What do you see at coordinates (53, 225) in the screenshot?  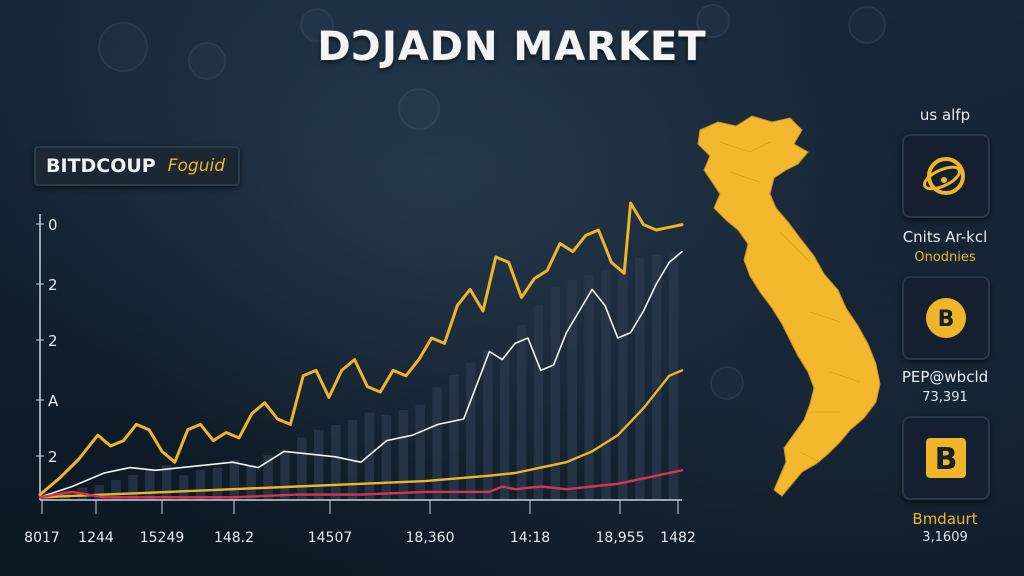 I see `y-tick-label: 0` at bounding box center [53, 225].